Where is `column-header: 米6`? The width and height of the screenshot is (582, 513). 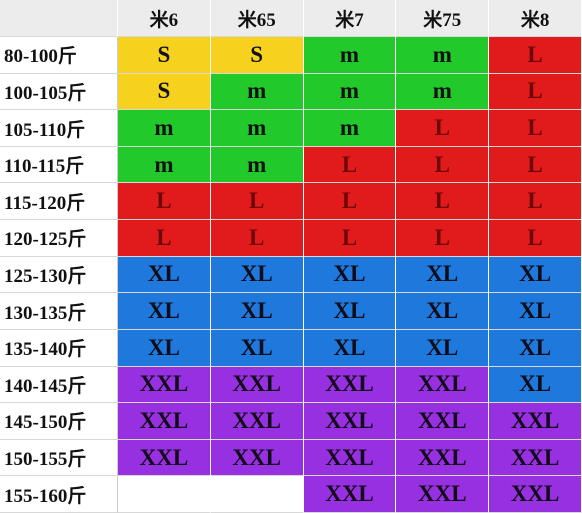 column-header: 米6 is located at coordinates (164, 18).